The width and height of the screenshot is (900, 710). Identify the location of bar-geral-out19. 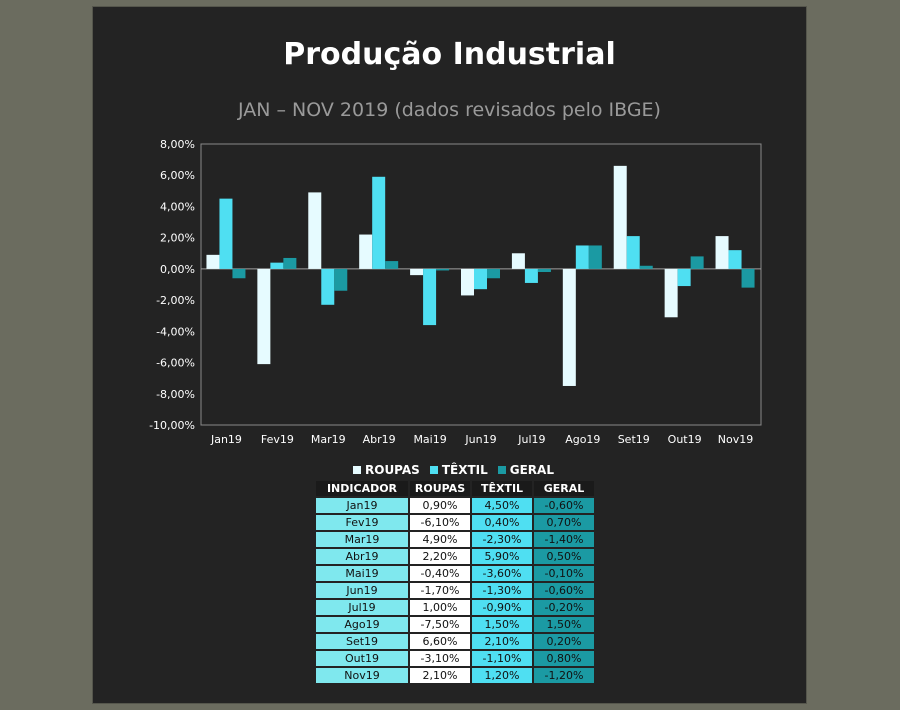
(697, 262).